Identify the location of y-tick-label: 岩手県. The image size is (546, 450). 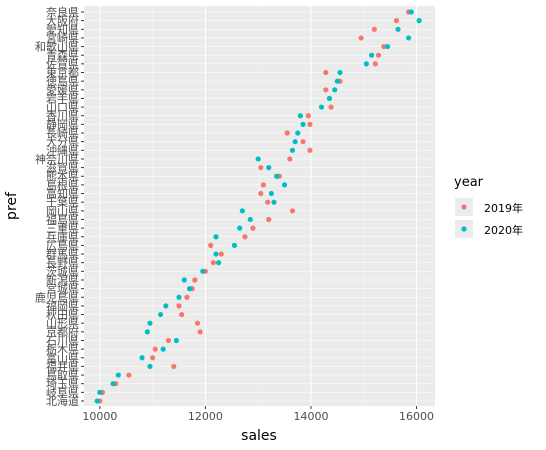
(62, 98).